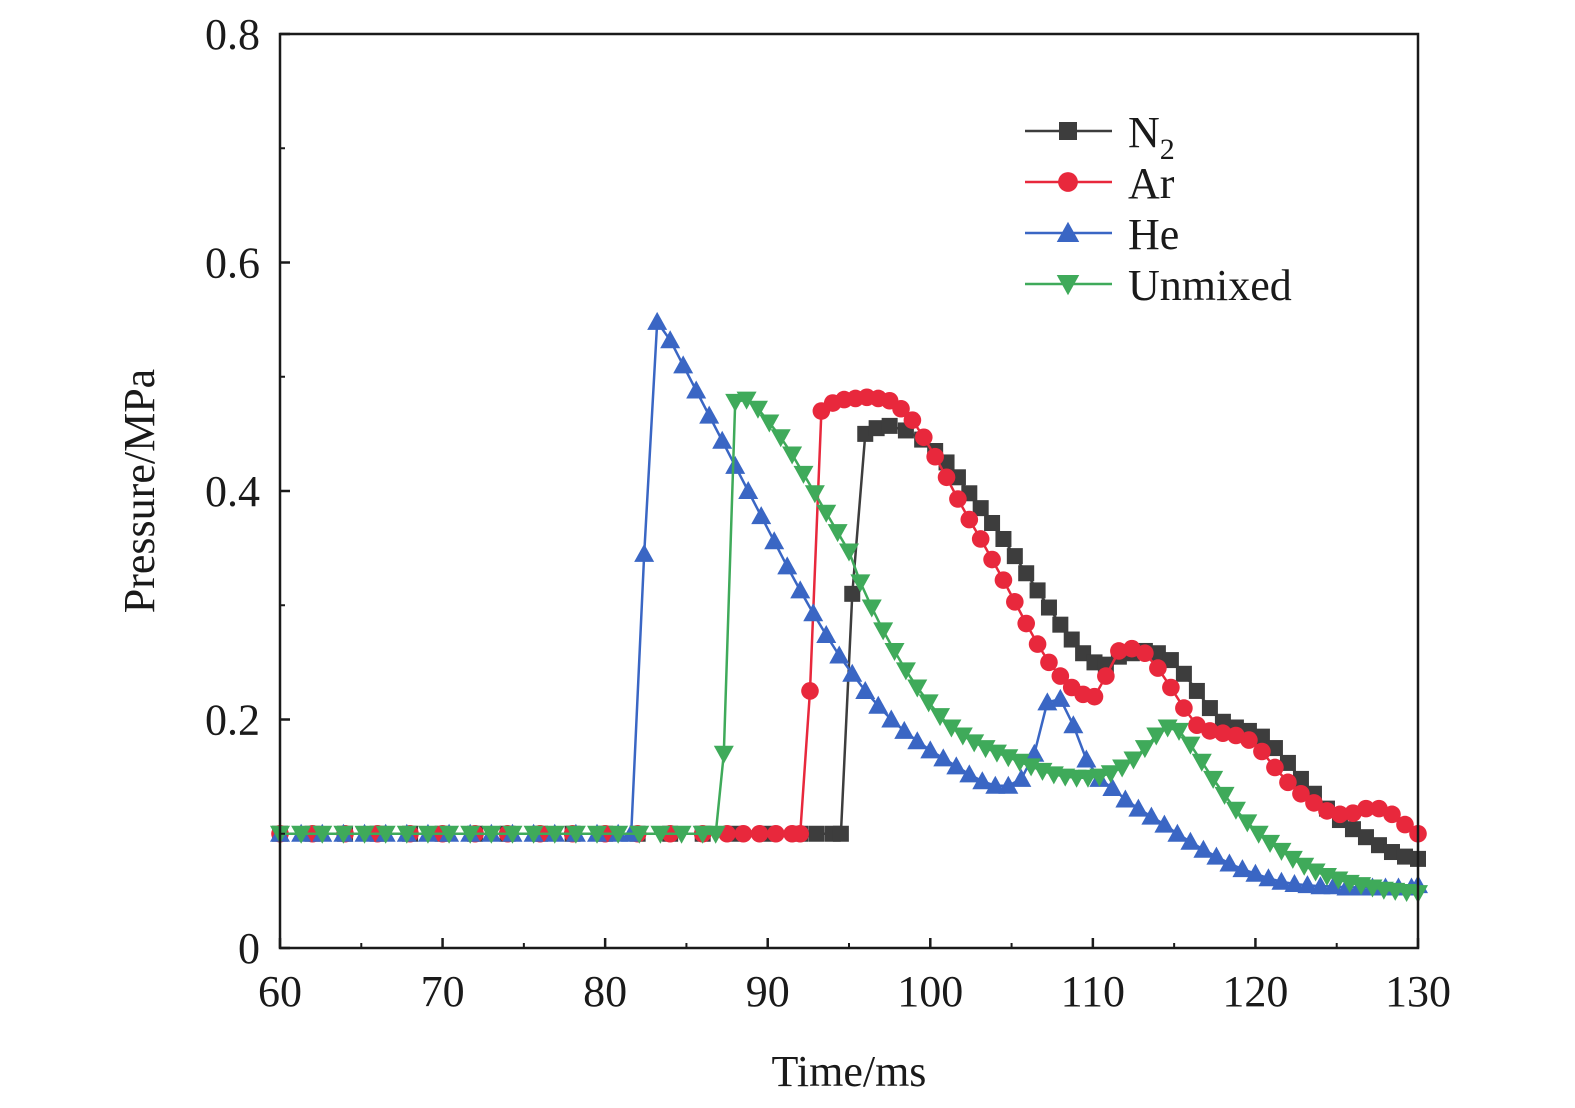  I want to click on x-tick-label: 70, so click(443, 991).